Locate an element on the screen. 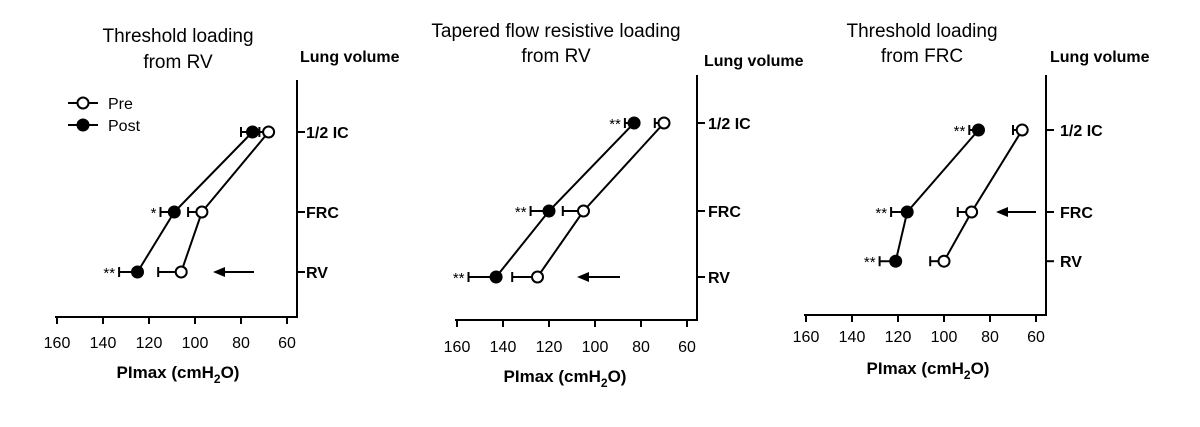 The image size is (1200, 427). legend-pre-label: Pre is located at coordinates (120, 104).